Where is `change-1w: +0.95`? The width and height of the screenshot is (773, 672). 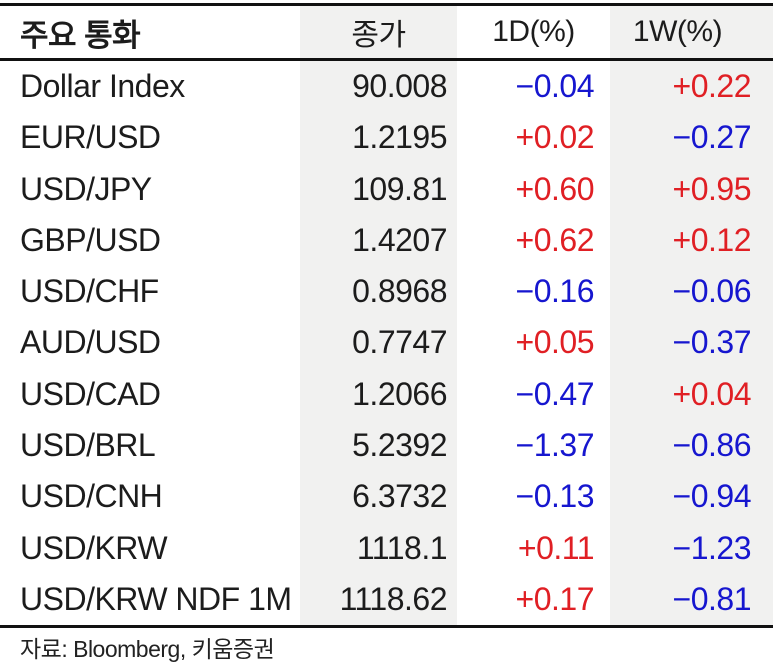
change-1w: +0.95 is located at coordinates (691, 189).